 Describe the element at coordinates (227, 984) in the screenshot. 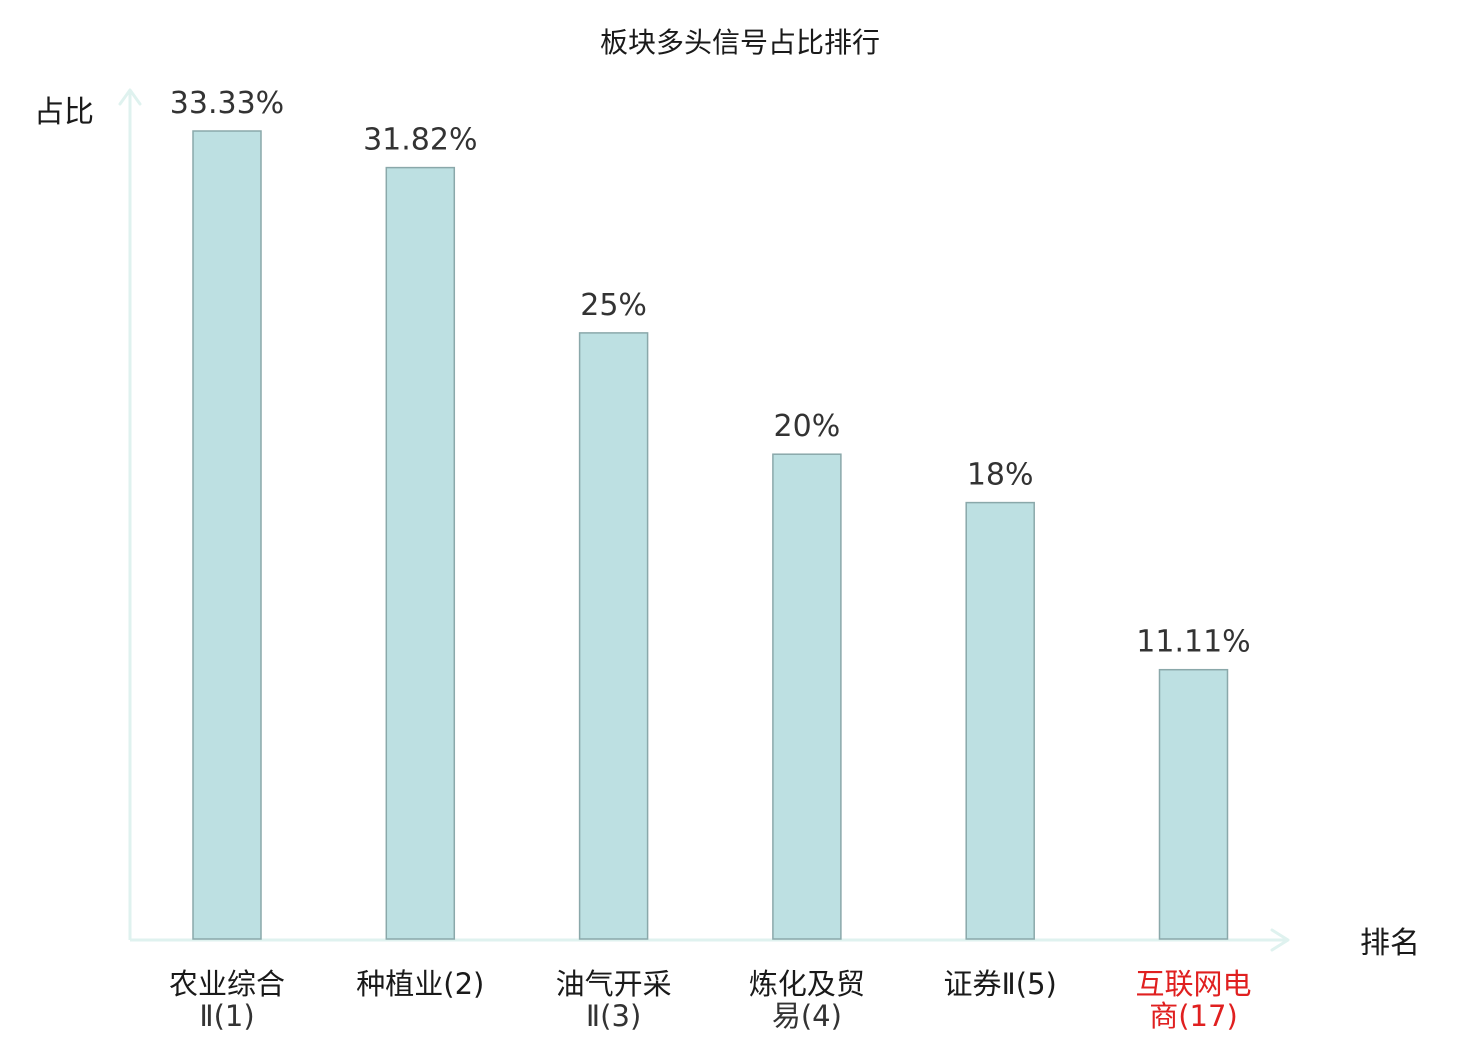

I see `x-tick-label: 农业综合` at that location.